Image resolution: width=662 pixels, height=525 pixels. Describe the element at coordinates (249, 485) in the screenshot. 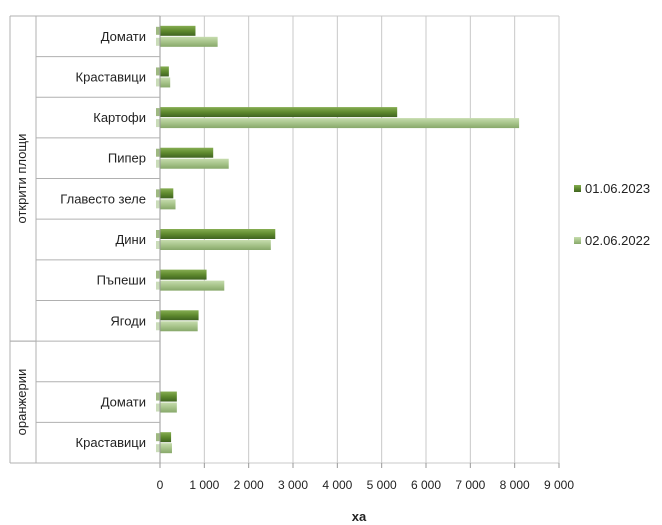

I see `x-tick-label: 2 000` at that location.